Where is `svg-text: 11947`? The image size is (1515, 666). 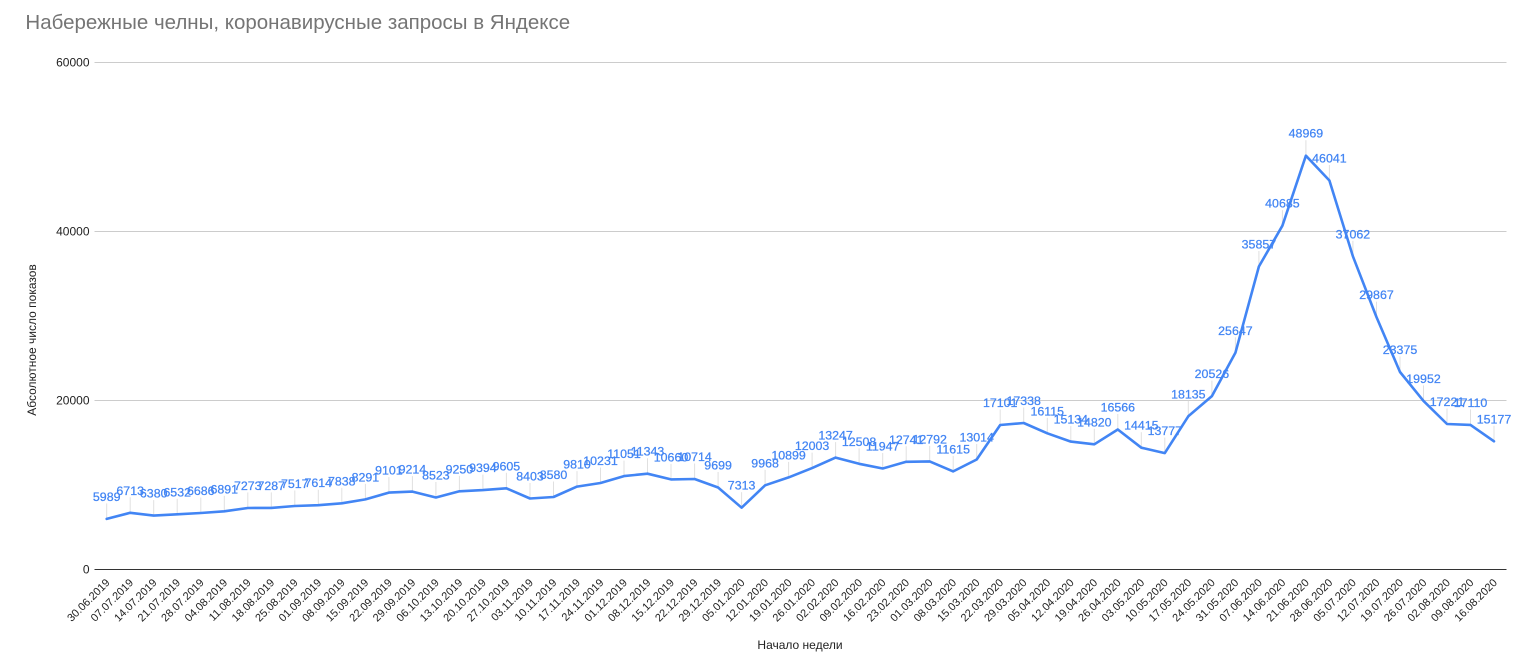 svg-text: 11947 is located at coordinates (883, 447).